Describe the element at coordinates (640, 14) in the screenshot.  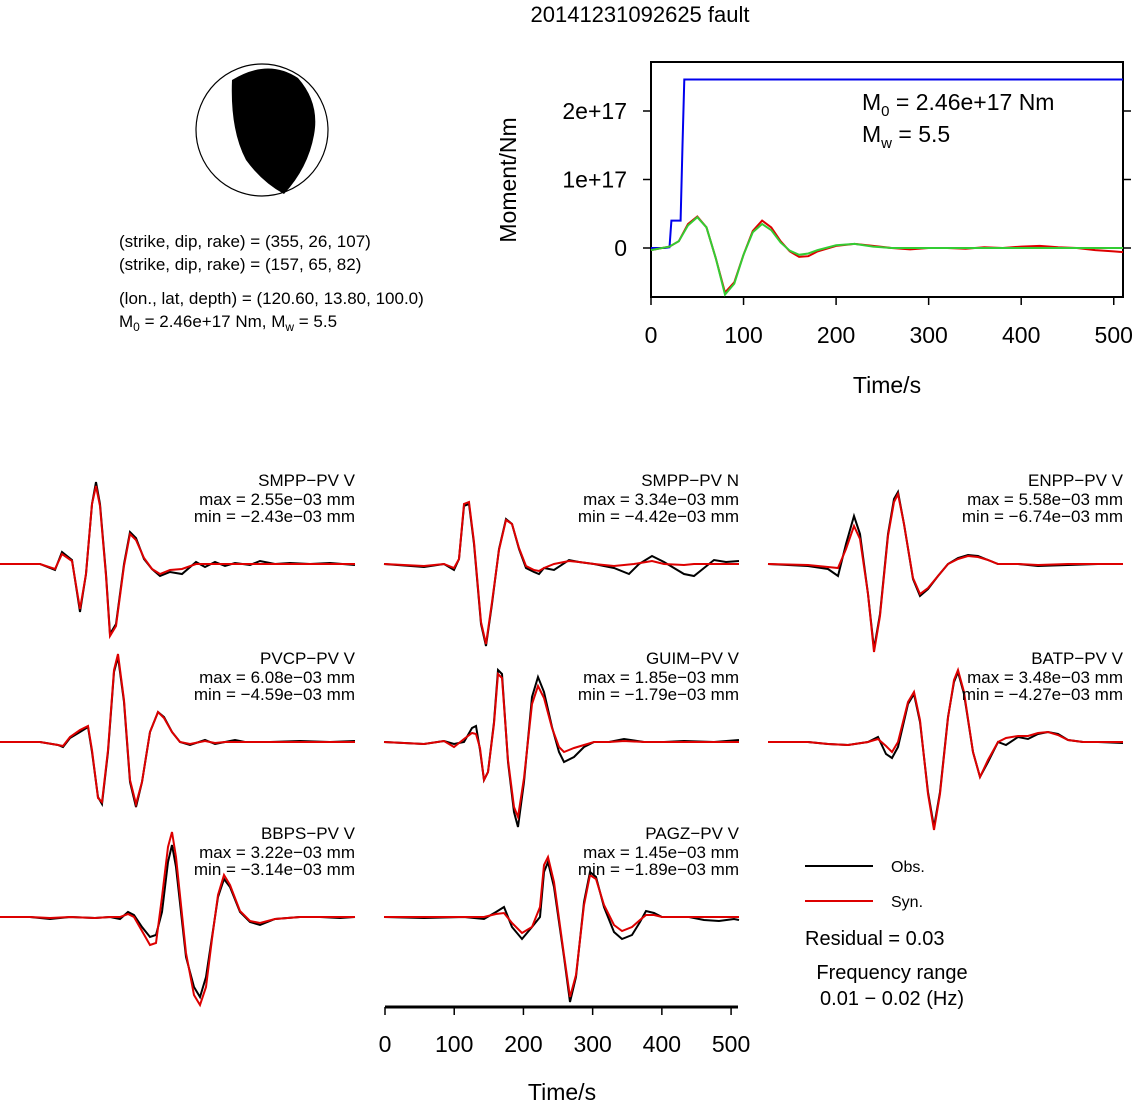
I see `figure-title: 20141231092625 fault` at that location.